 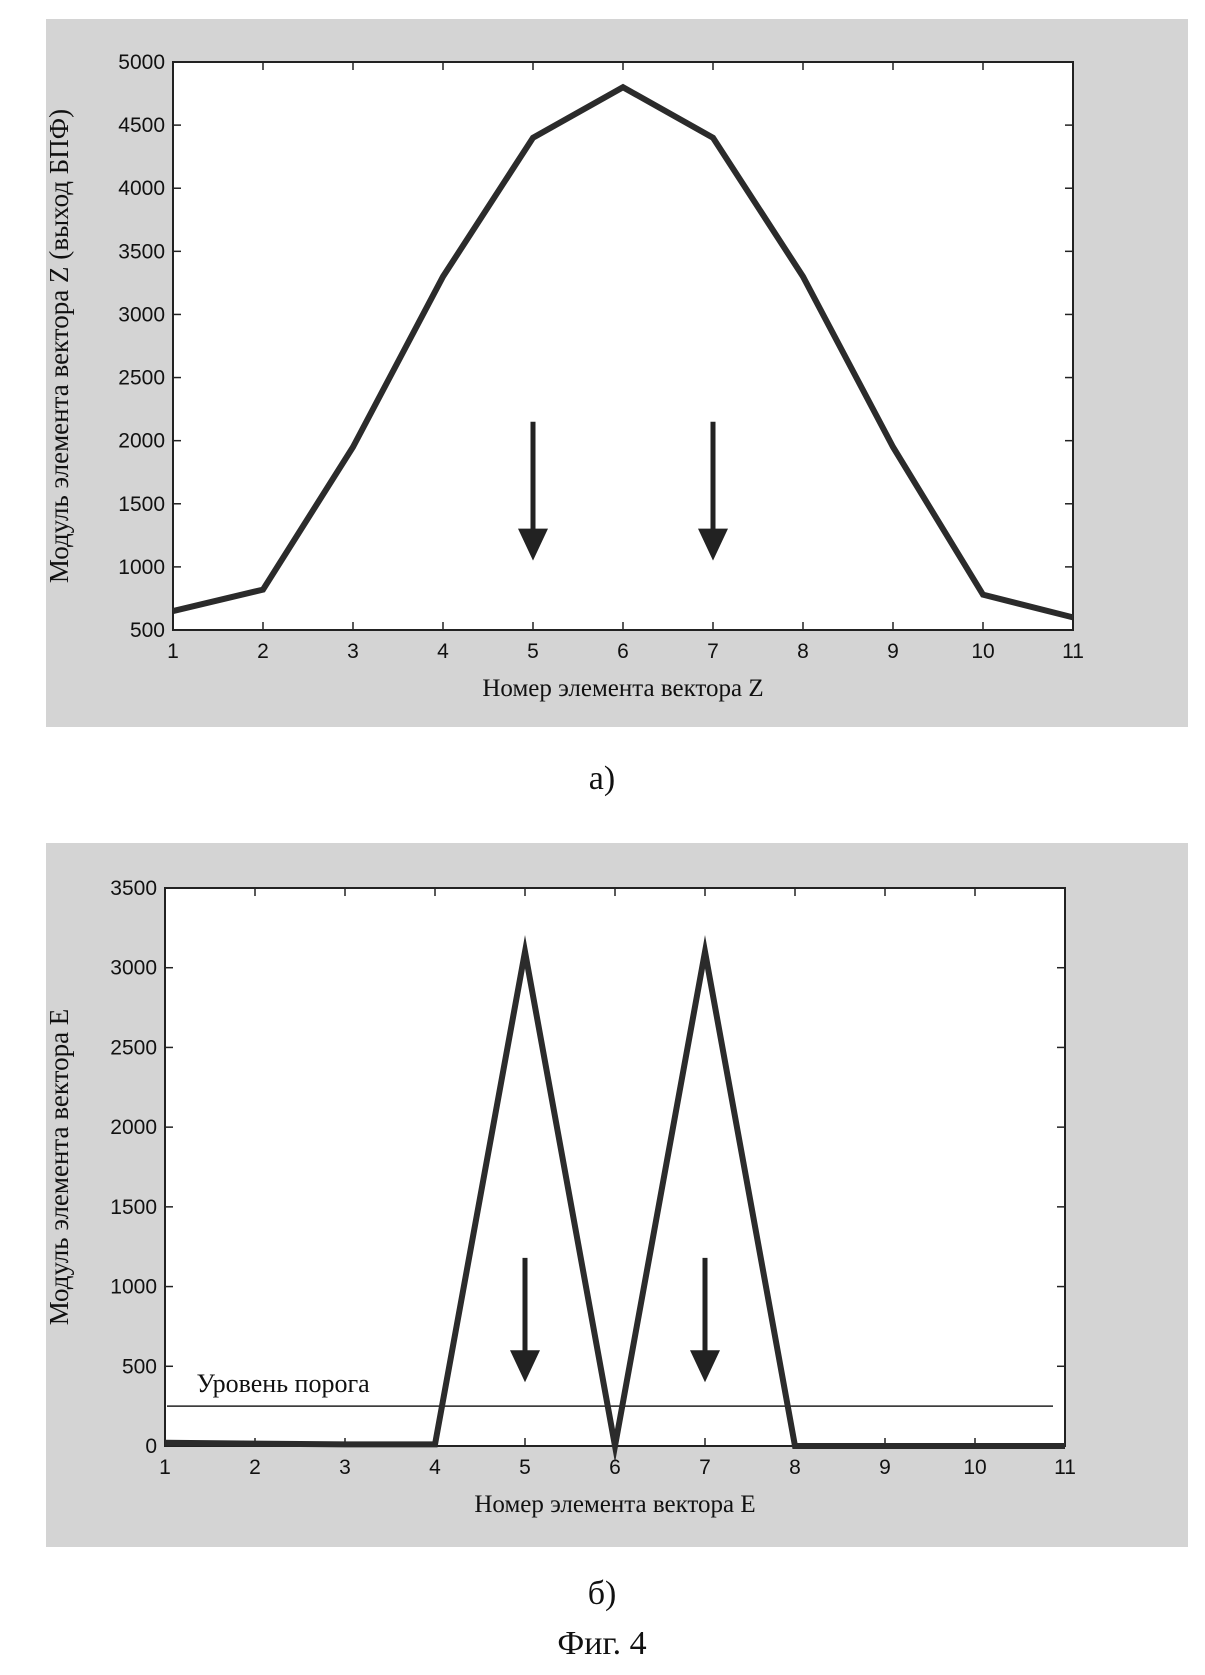 What do you see at coordinates (141, 62) in the screenshot?
I see `y-tick-label: 5000` at bounding box center [141, 62].